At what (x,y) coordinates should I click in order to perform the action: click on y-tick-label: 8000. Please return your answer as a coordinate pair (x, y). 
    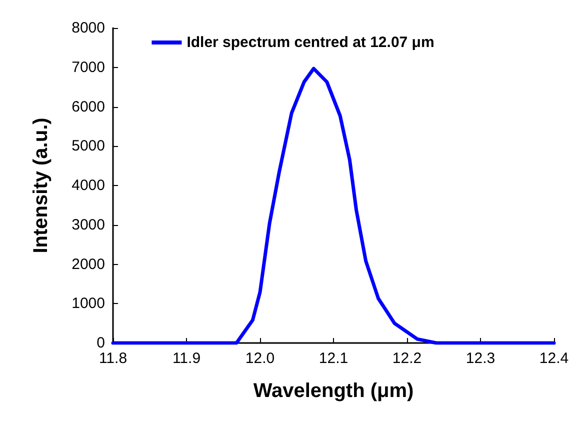
    Looking at the image, I should click on (88, 28).